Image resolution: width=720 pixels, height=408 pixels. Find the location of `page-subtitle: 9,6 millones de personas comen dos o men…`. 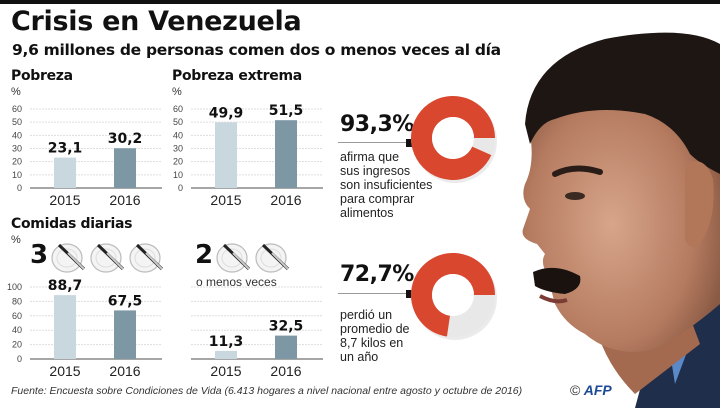

page-subtitle: 9,6 millones de personas comen dos o men… is located at coordinates (256, 50).